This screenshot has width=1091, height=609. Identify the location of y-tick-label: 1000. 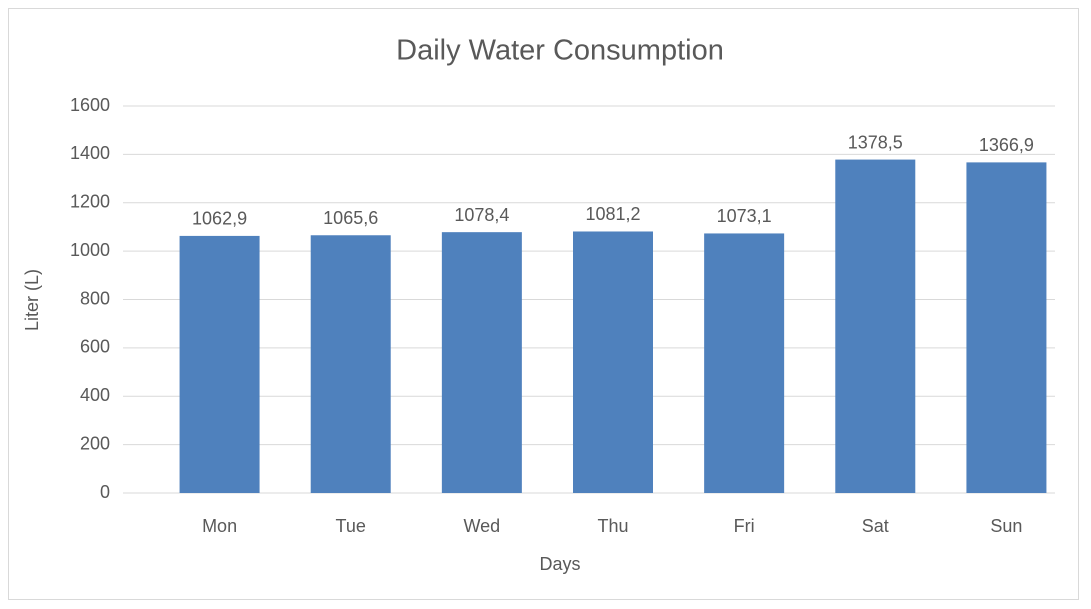
(90, 250).